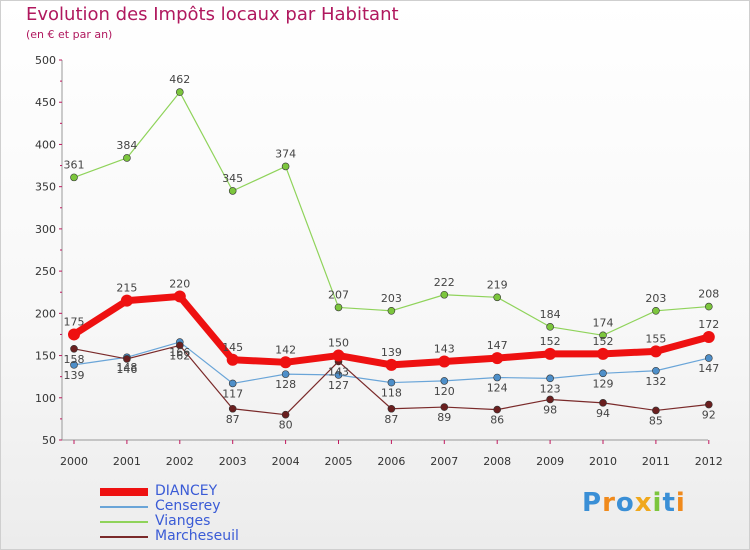 The image size is (750, 550). Describe the element at coordinates (708, 368) in the screenshot. I see `data-label-censerey: 147` at that location.